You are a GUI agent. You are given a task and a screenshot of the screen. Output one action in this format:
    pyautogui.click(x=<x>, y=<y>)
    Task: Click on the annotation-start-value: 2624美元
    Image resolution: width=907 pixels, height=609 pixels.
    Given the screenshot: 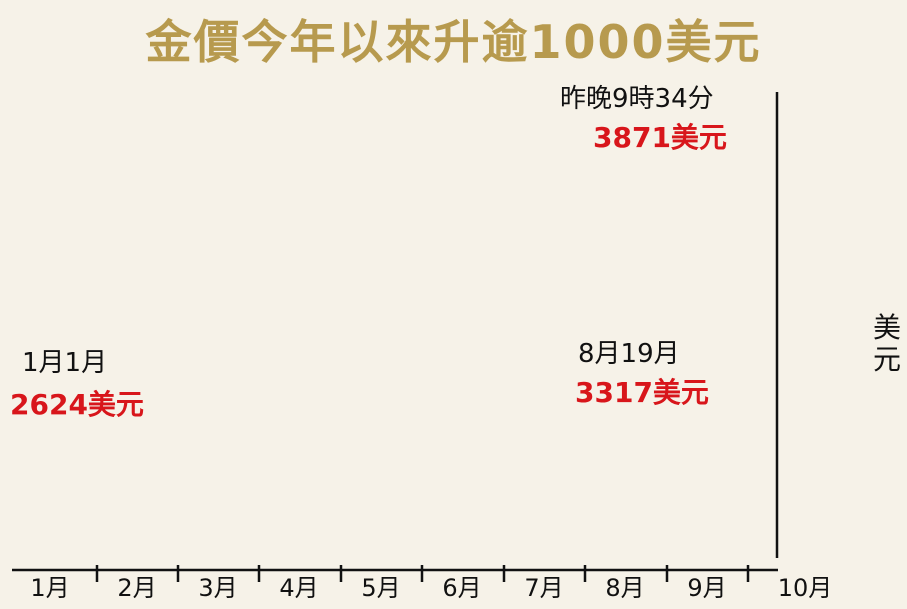 What is the action you would take?
    pyautogui.click(x=77, y=404)
    